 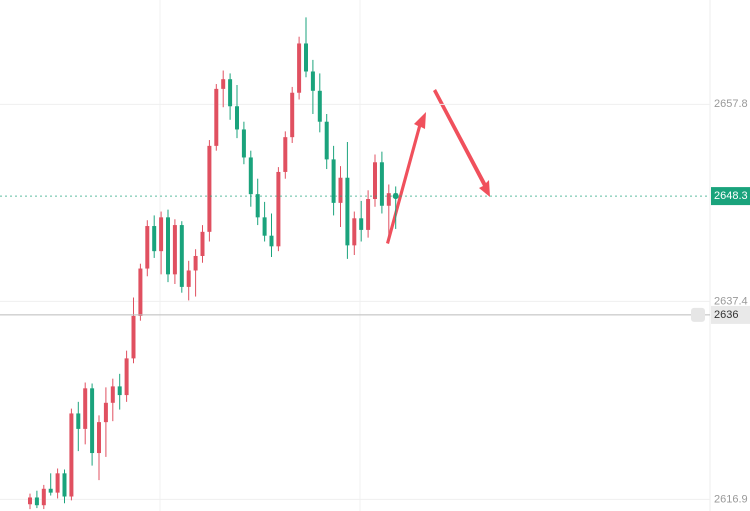 What do you see at coordinates (726, 315) in the screenshot?
I see `alert-label: 2636` at bounding box center [726, 315].